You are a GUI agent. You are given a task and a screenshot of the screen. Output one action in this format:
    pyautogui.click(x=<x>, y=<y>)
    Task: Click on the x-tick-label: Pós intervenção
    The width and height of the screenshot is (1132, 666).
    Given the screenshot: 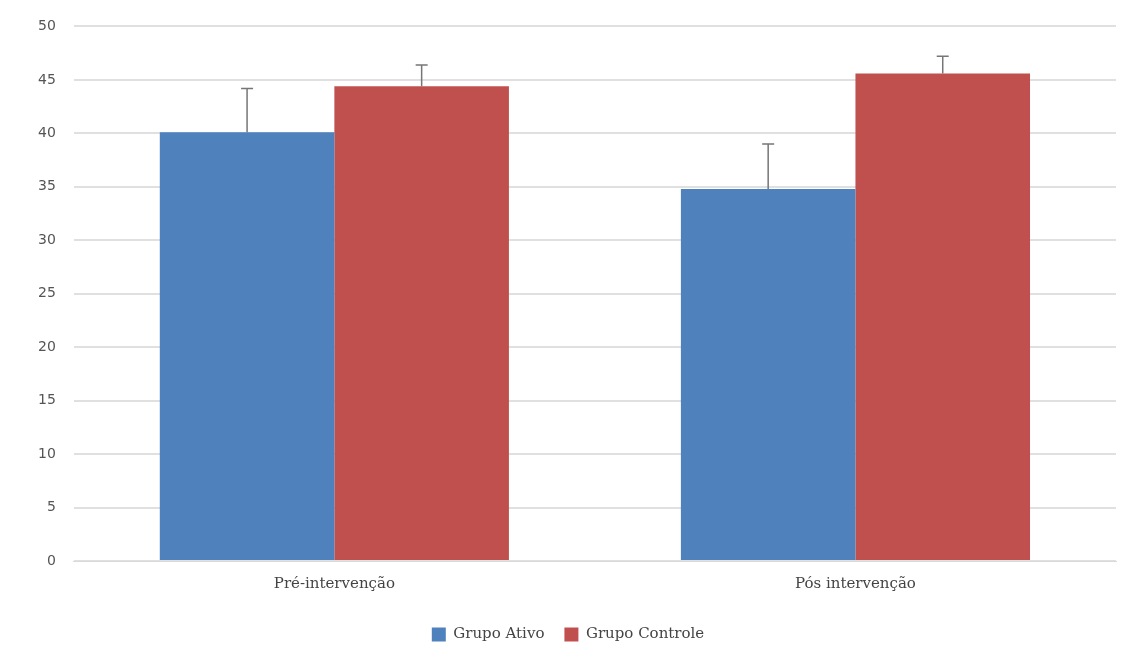 What is the action you would take?
    pyautogui.click(x=855, y=582)
    